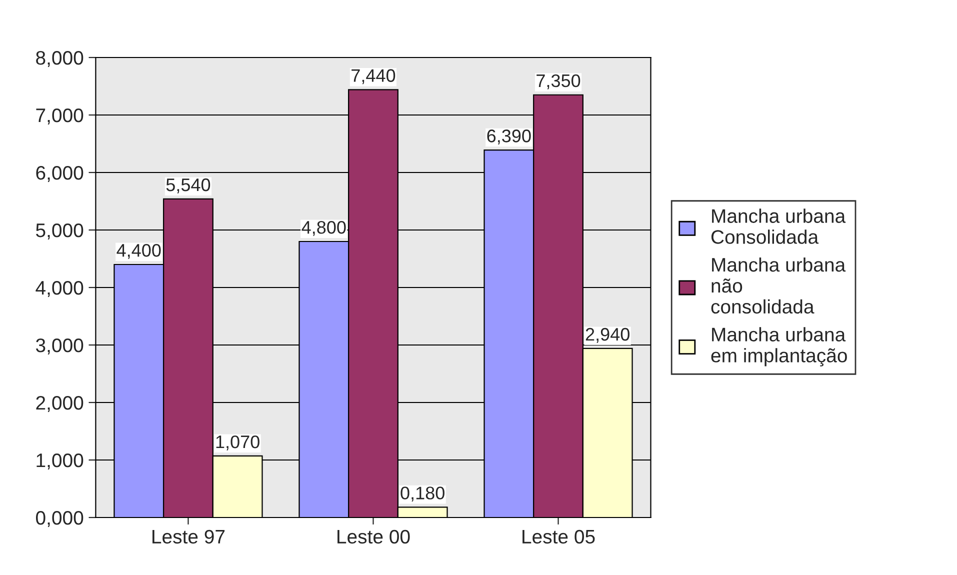 The width and height of the screenshot is (957, 575). What do you see at coordinates (374, 537) in the screenshot?
I see `x-tick-label: Leste 00` at bounding box center [374, 537].